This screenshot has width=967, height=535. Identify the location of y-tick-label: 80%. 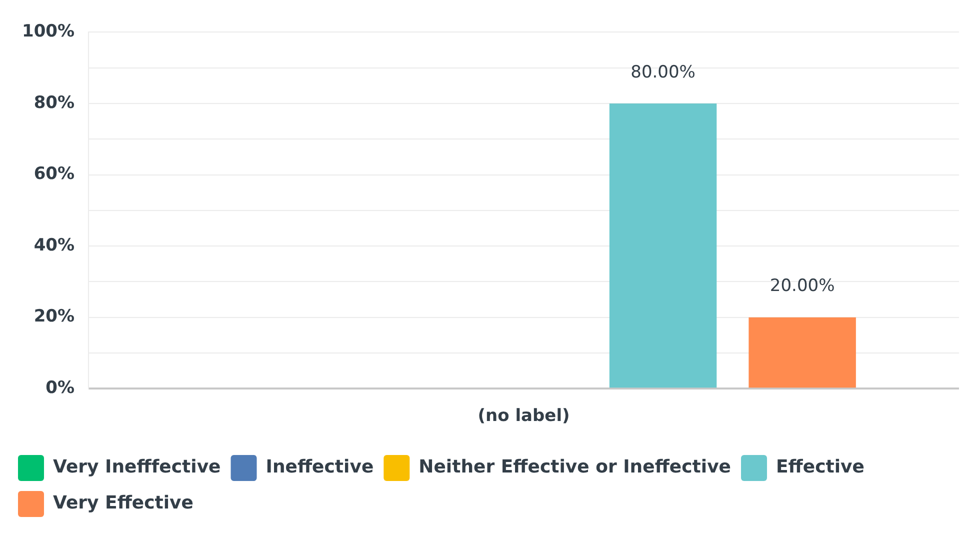
(54, 102).